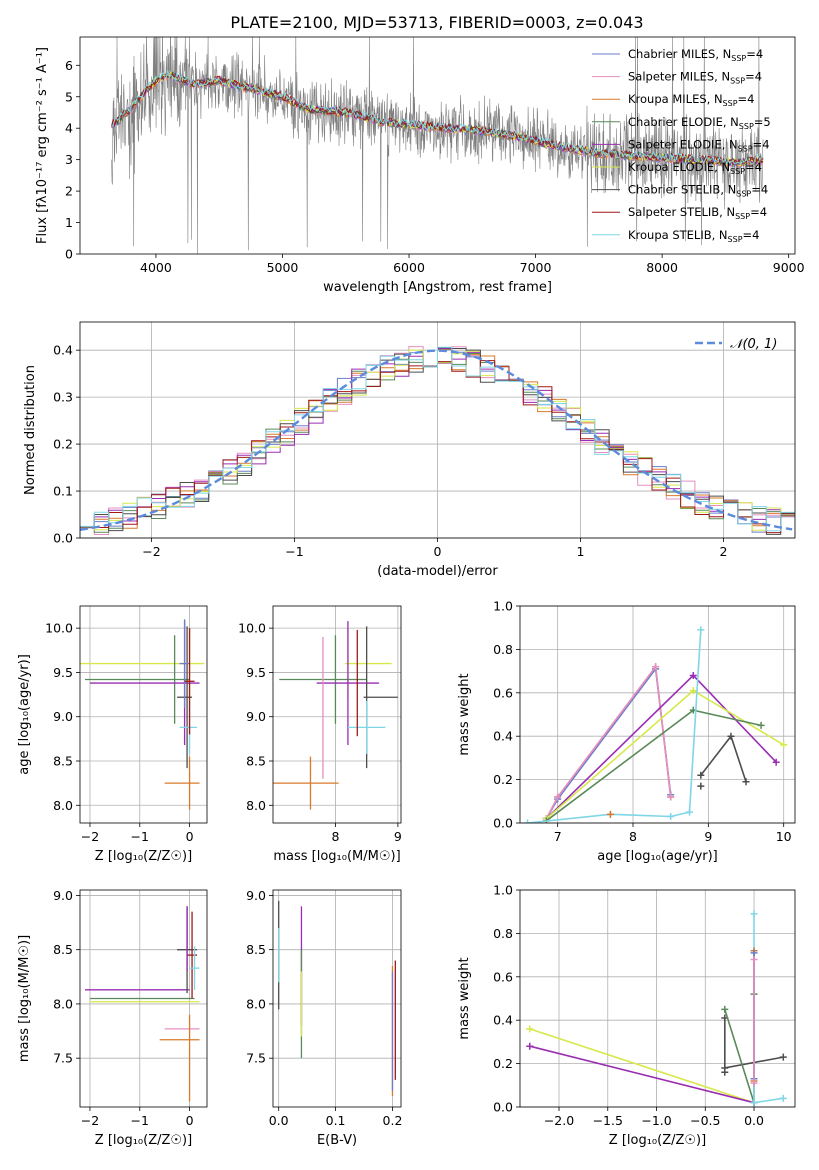  Describe the element at coordinates (691, 100) in the screenshot. I see `legend-entry: Kroupa MILES, NSSP=4` at that location.